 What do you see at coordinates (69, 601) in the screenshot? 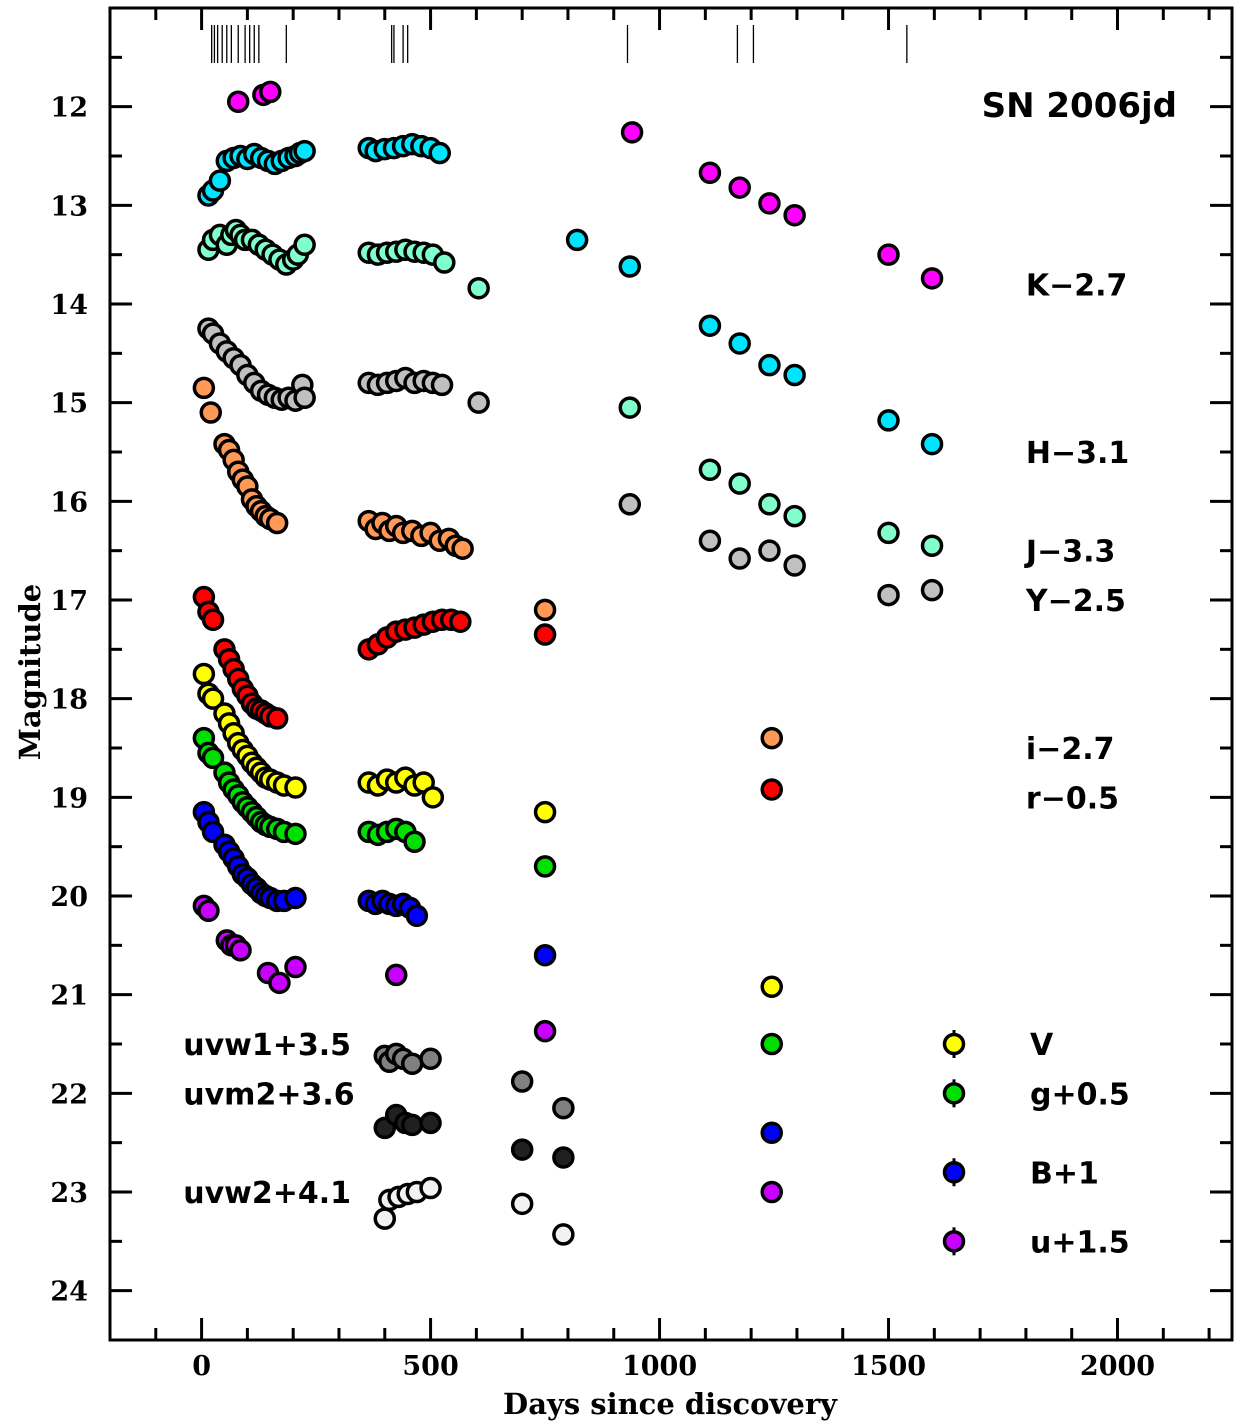
I see `y-tick-label: 17` at bounding box center [69, 601].